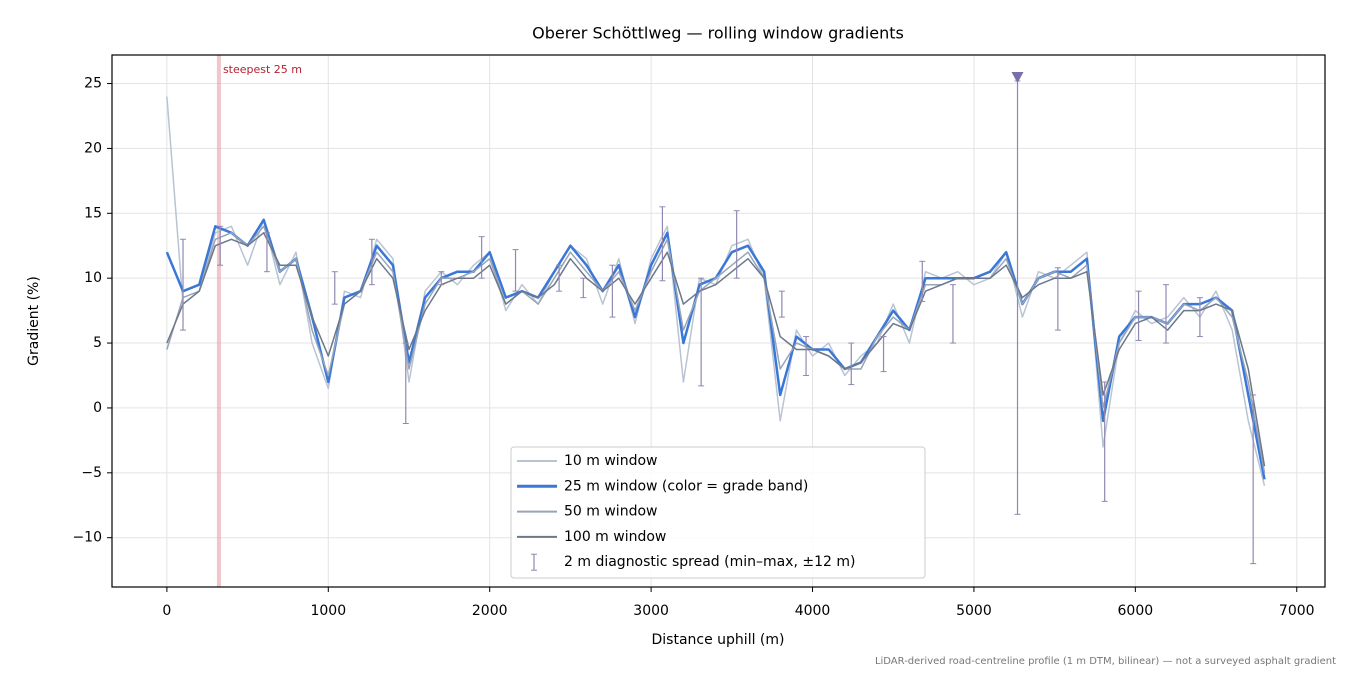  I want to click on x-axis-label: Distance uphill (m), so click(718, 640).